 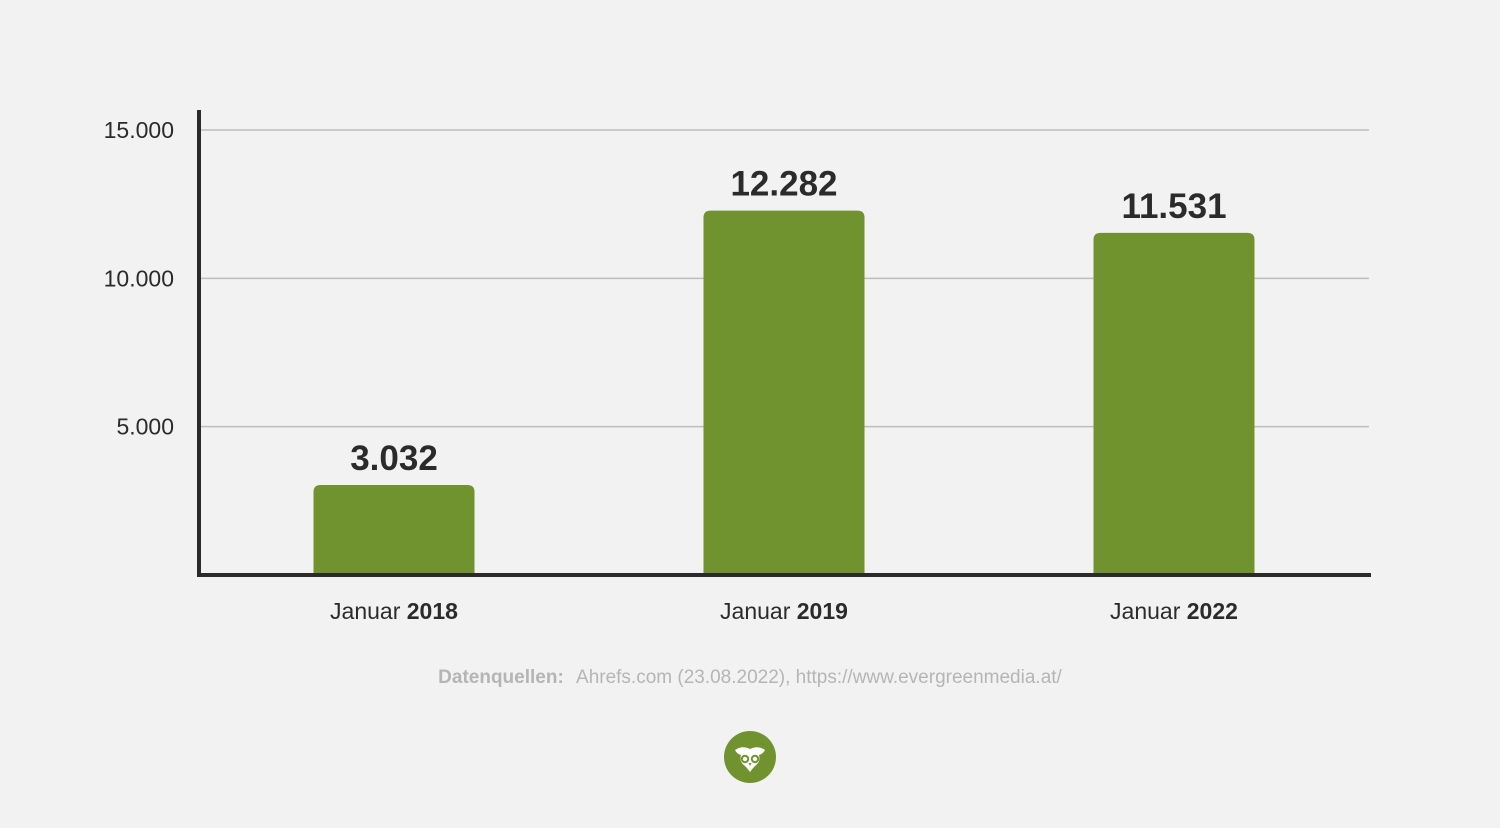 I want to click on data-source-label: Datenquellen:, so click(x=501, y=677).